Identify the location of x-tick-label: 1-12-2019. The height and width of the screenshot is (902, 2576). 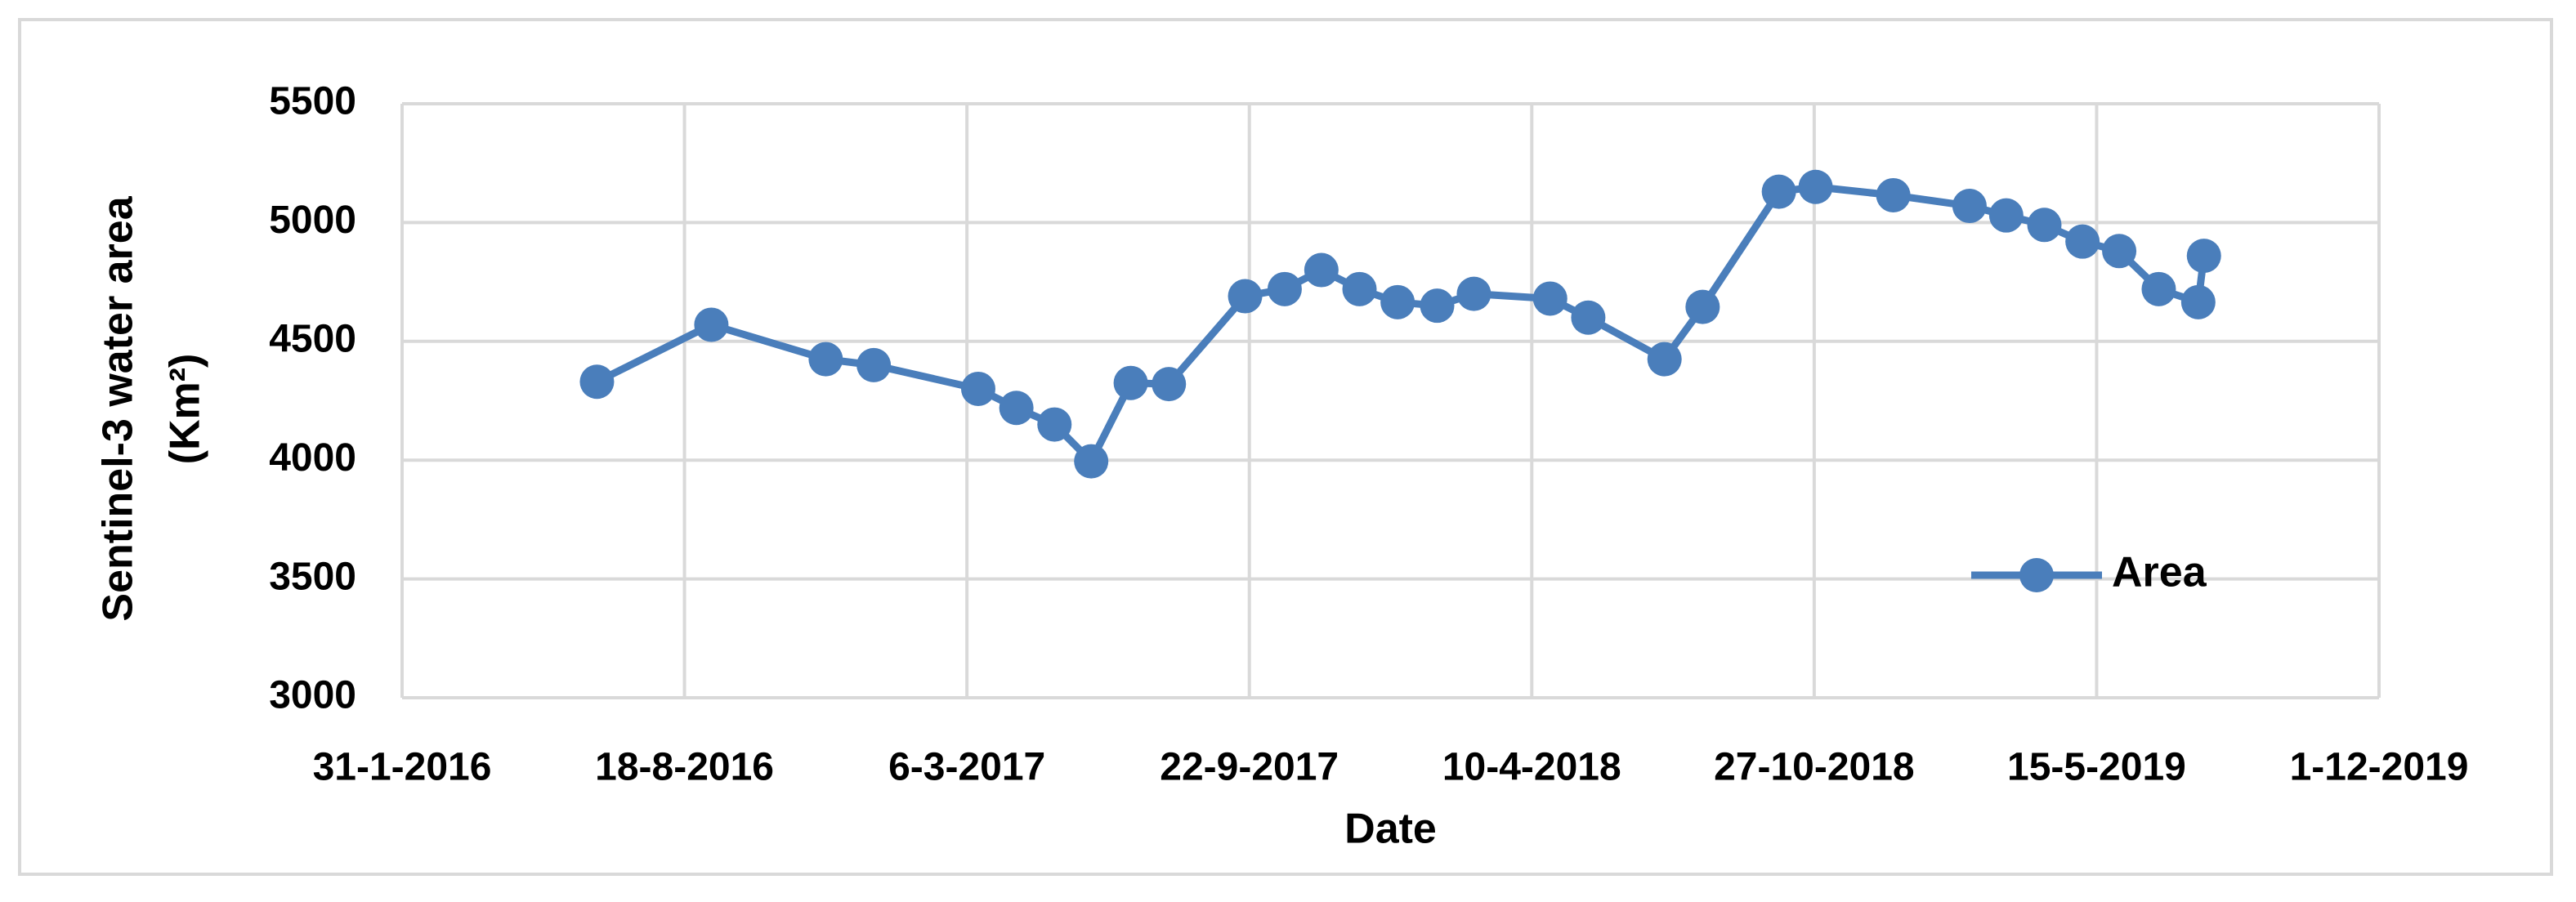
(2379, 767).